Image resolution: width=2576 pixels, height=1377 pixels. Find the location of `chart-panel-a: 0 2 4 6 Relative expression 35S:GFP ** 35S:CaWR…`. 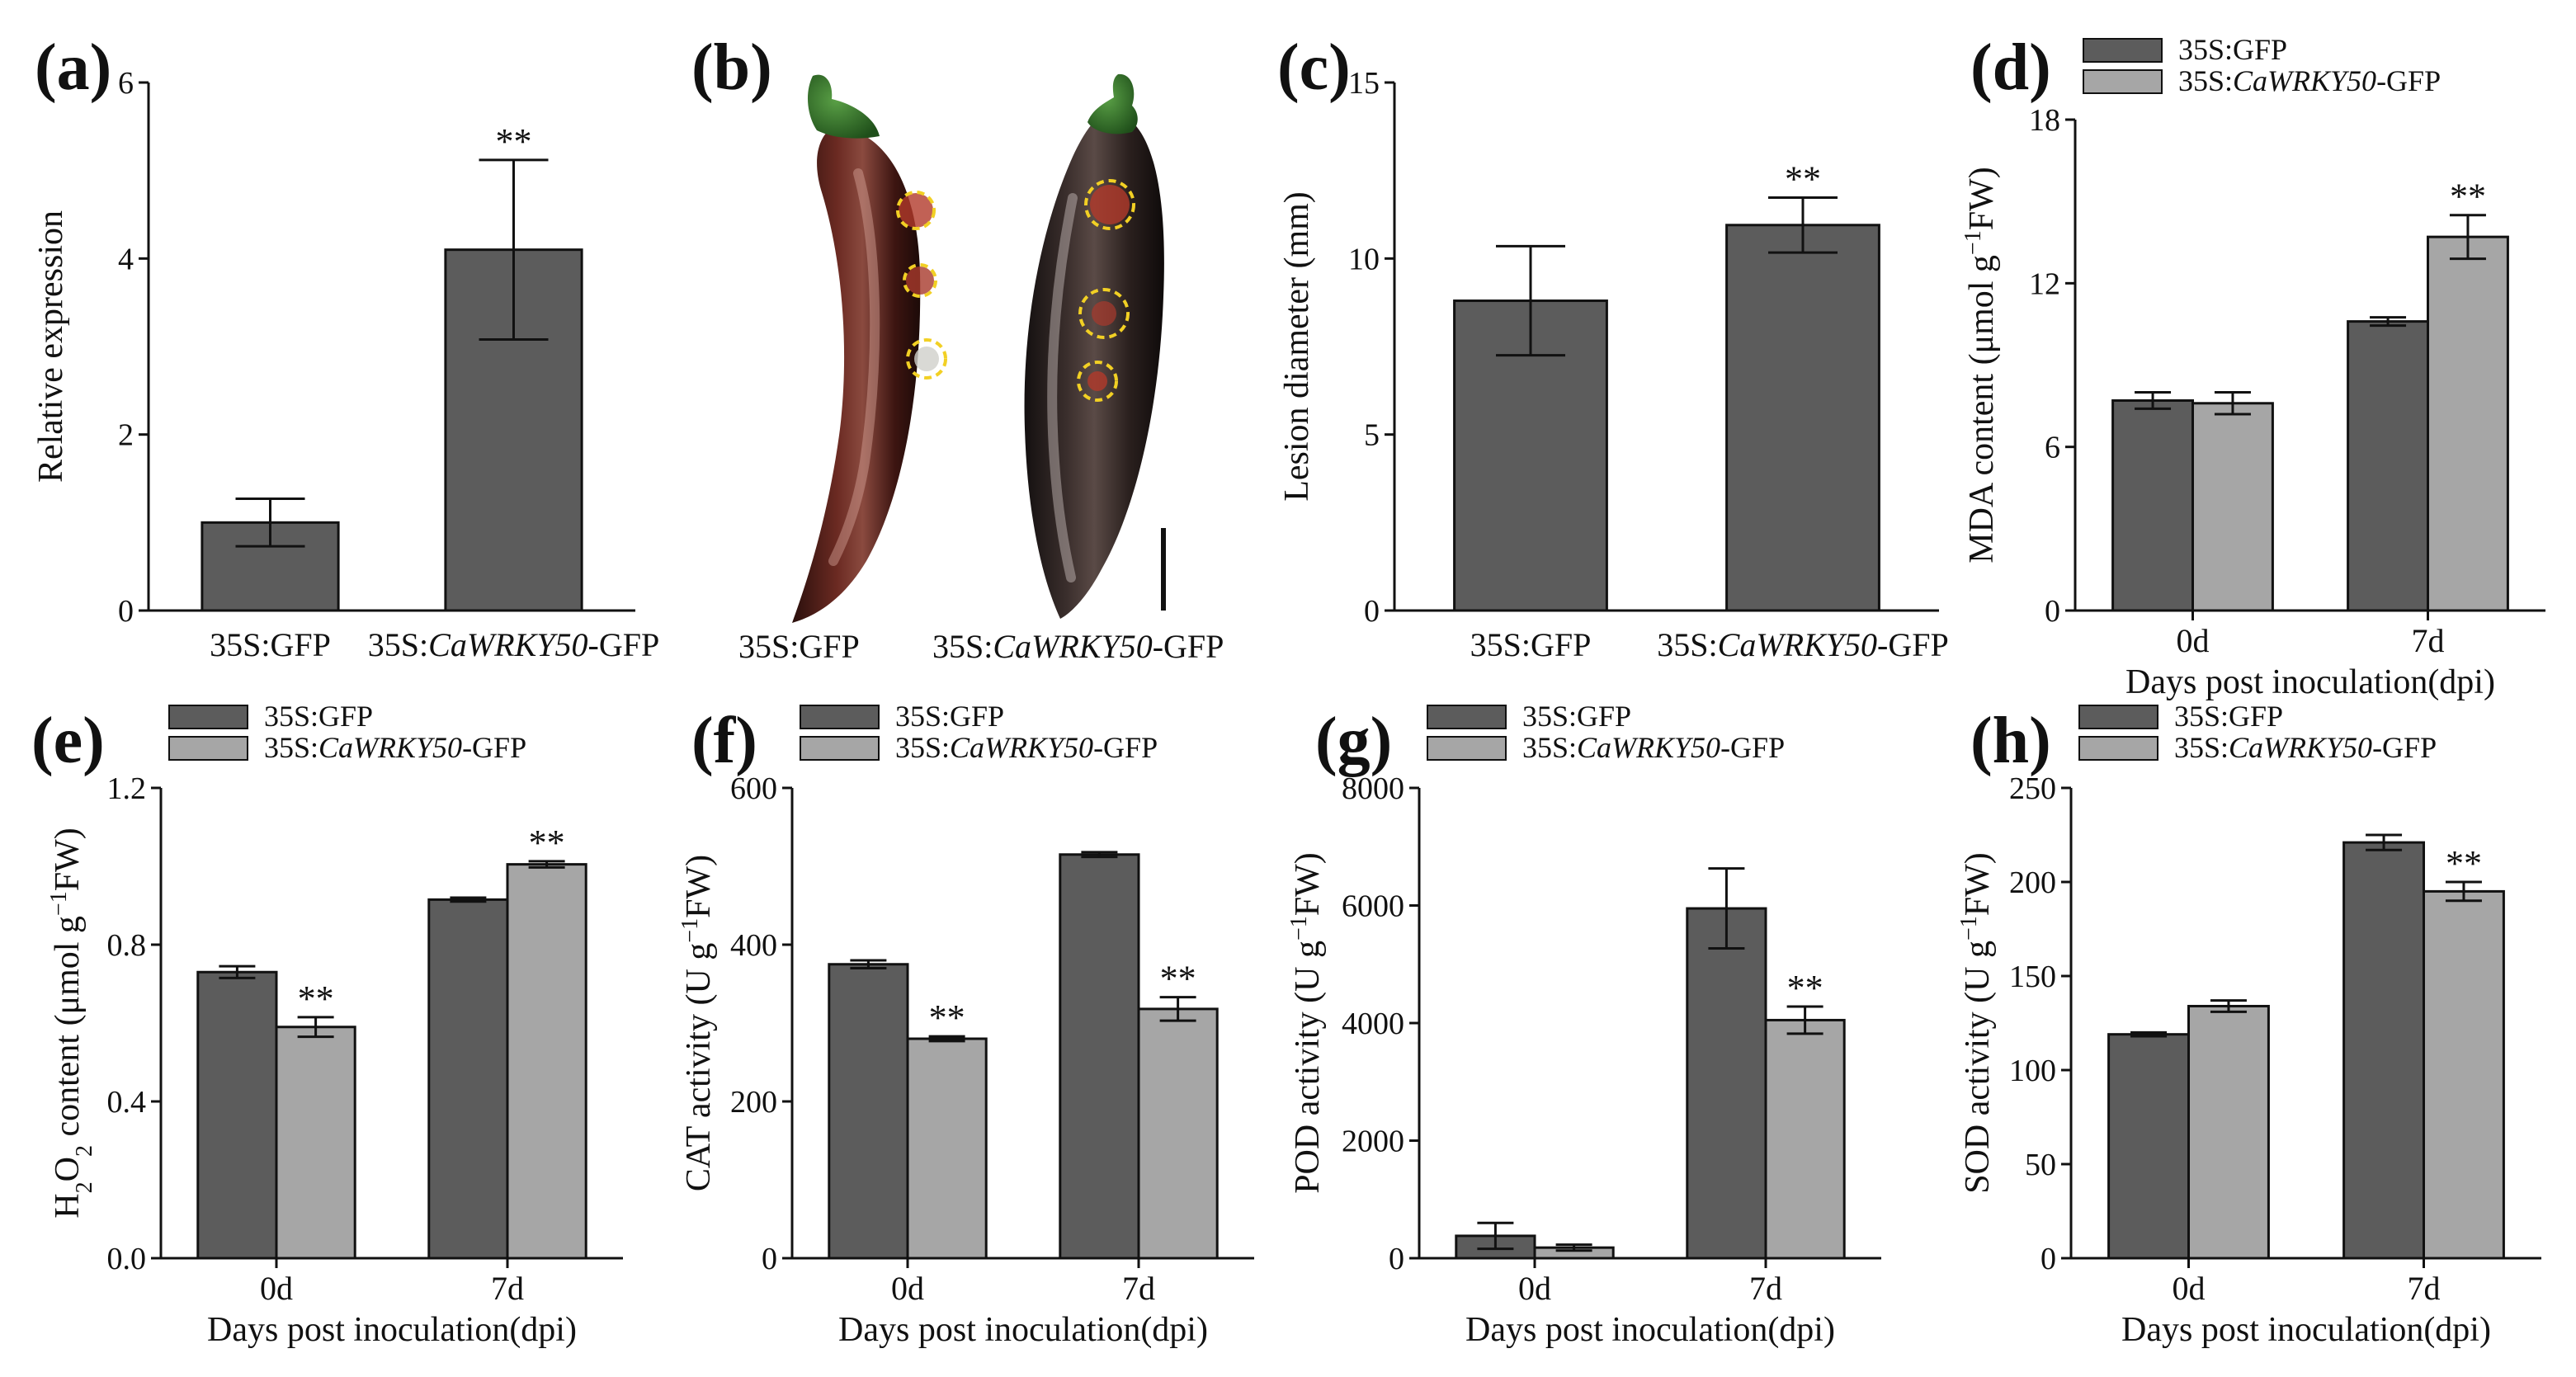

chart-panel-a: 0 2 4 6 Relative expression 35S:GFP ** 35S:CaWR… is located at coordinates (345, 364).